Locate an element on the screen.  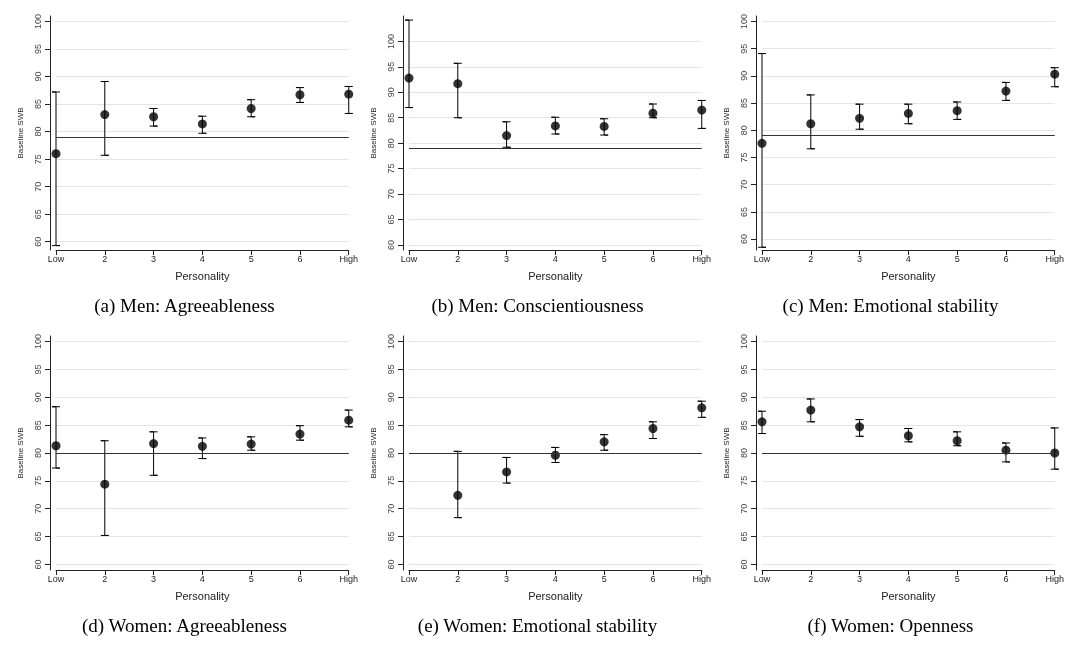
text: (c) Men: Emotional stability is located at coordinates (890, 306).